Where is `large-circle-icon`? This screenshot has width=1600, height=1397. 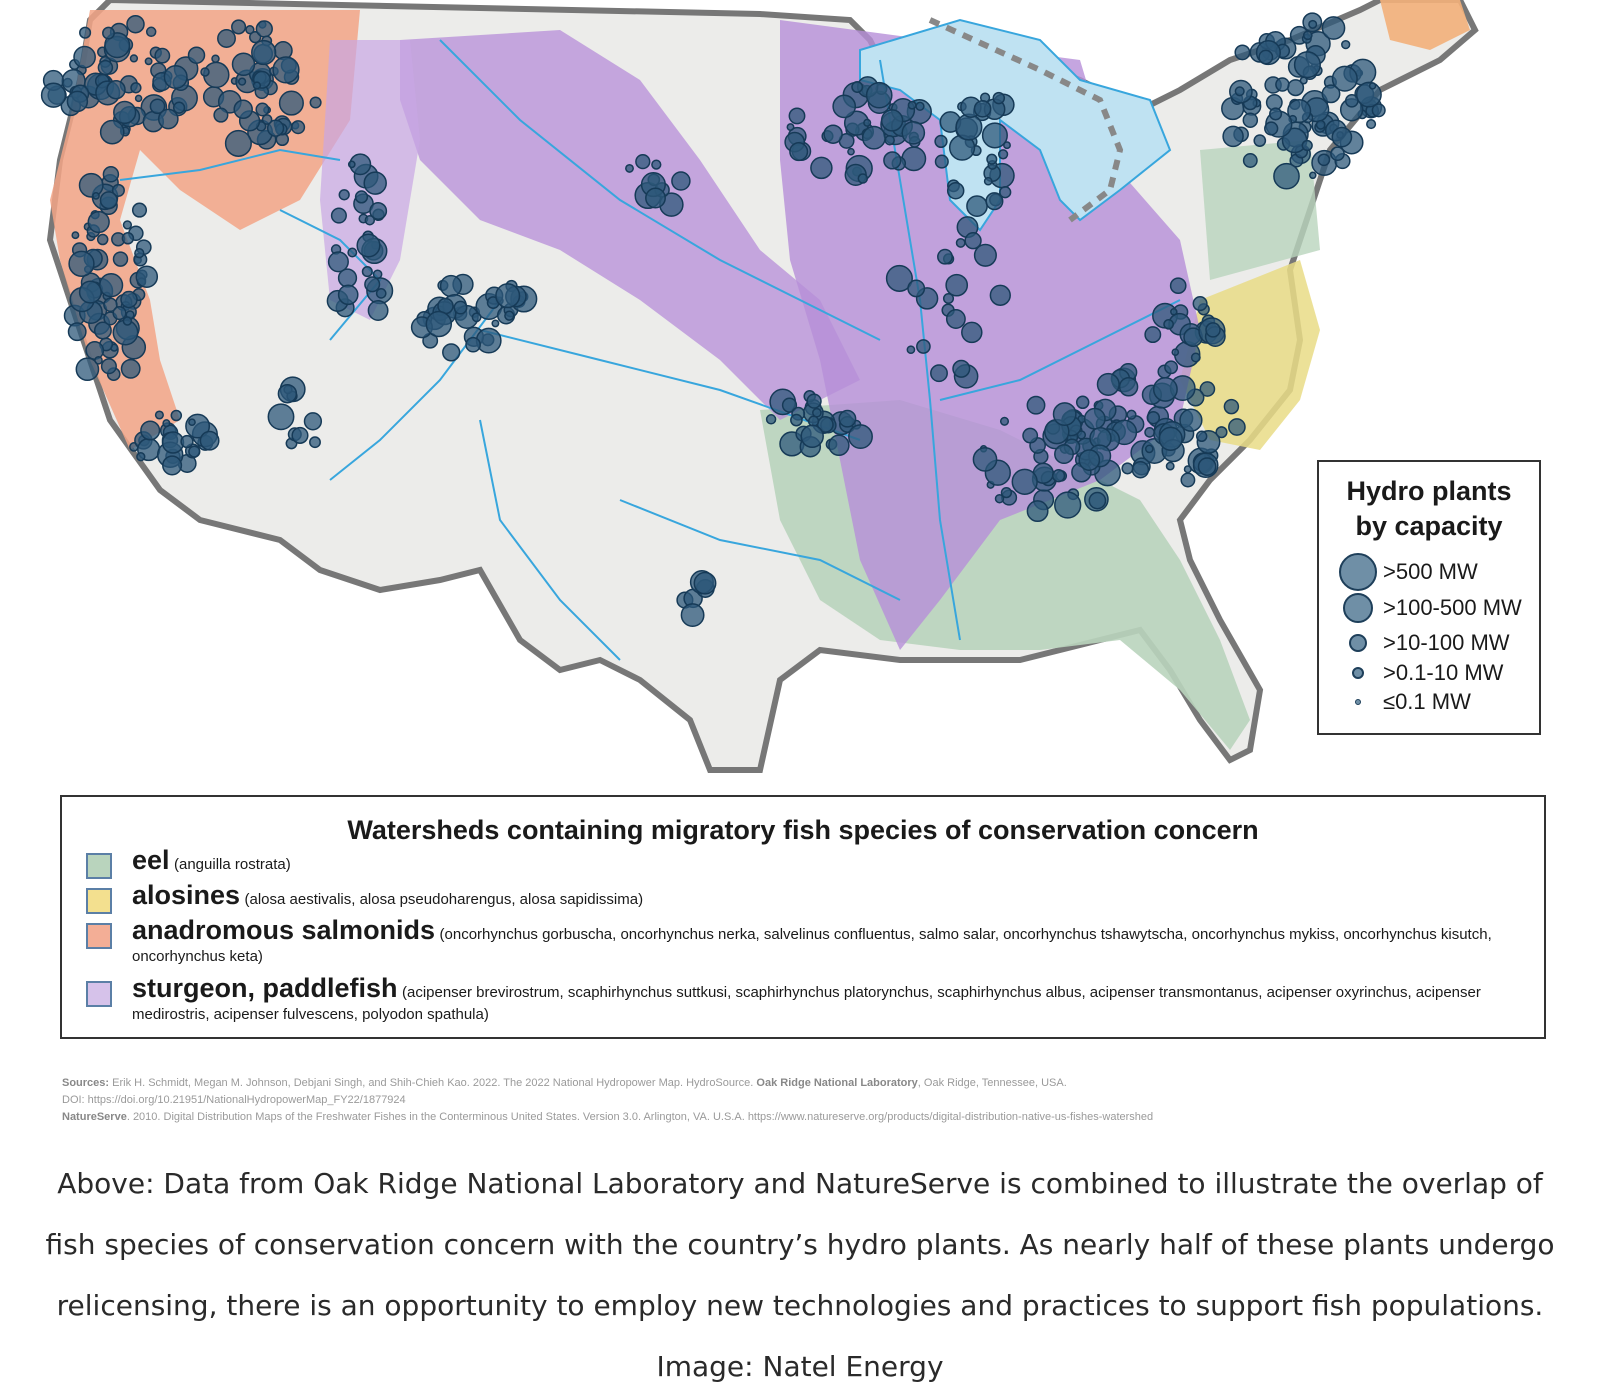 large-circle-icon is located at coordinates (1358, 572).